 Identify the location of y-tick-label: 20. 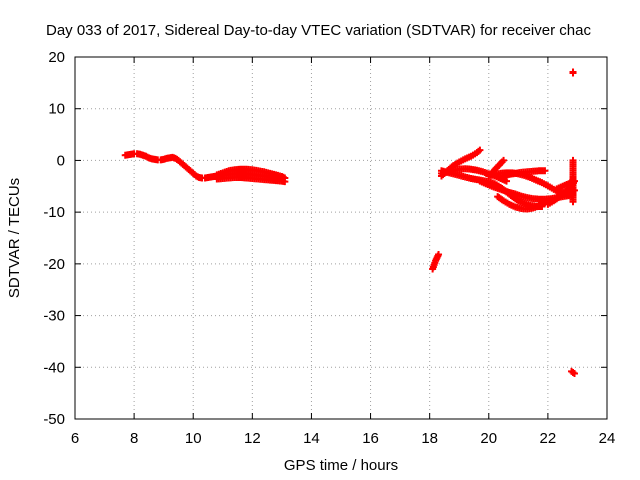
(56, 57).